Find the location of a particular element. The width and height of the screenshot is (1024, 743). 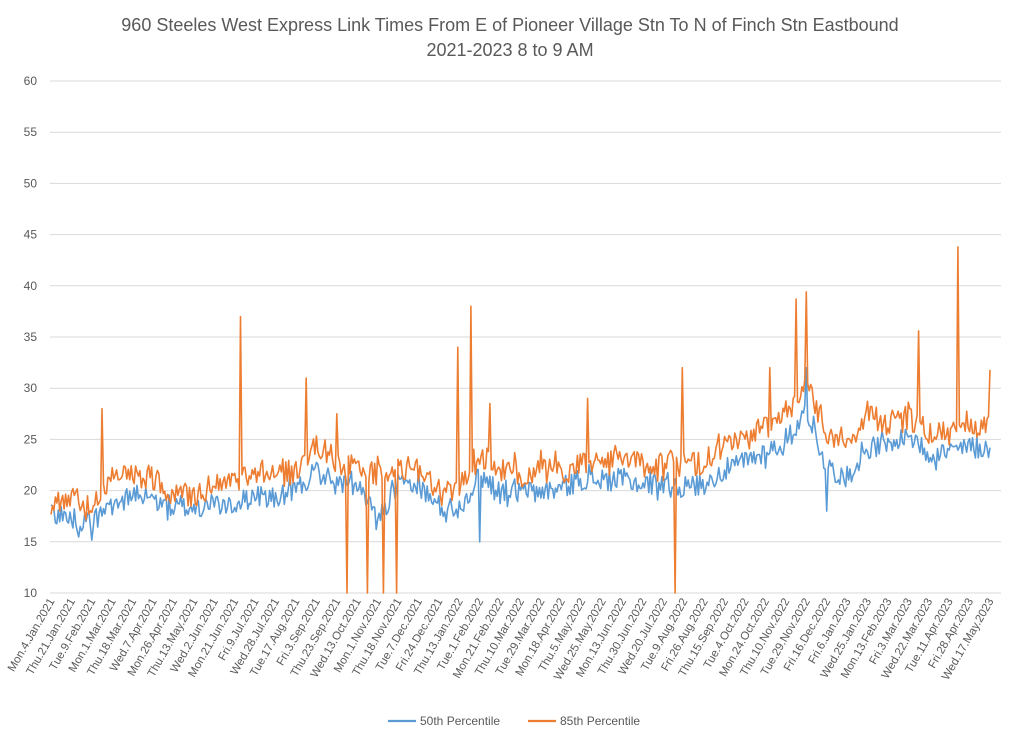

y-tick-label: 40 is located at coordinates (31, 286).